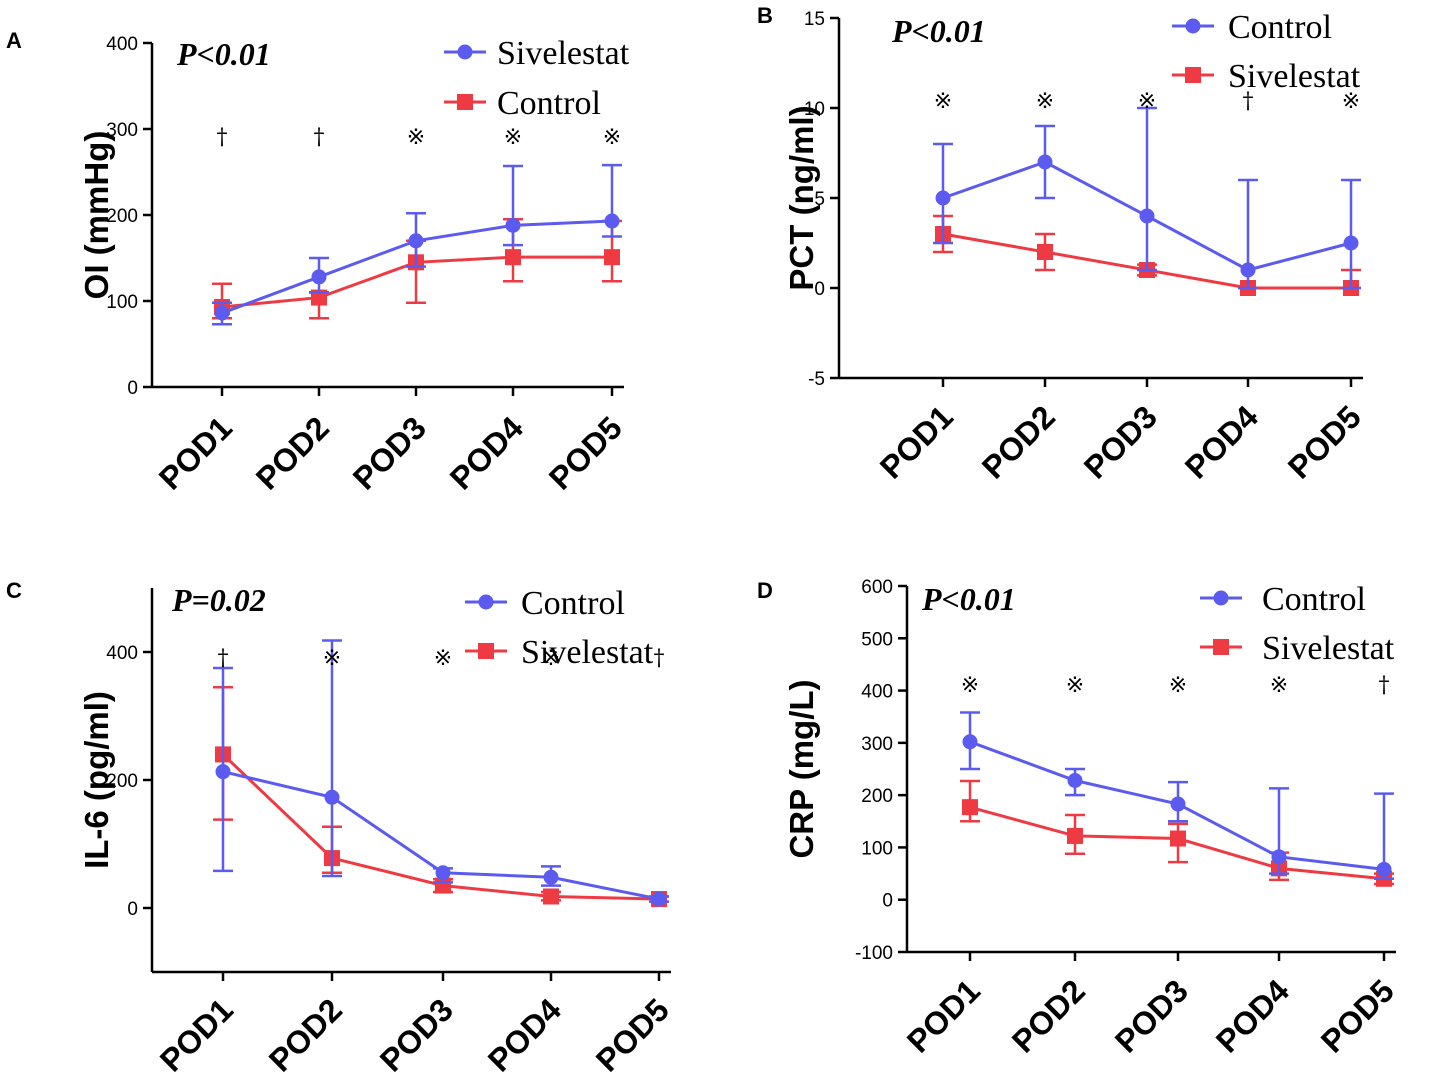 Image resolution: width=1455 pixels, height=1087 pixels. I want to click on y-axis-title: CRP (mg/L), so click(801, 768).